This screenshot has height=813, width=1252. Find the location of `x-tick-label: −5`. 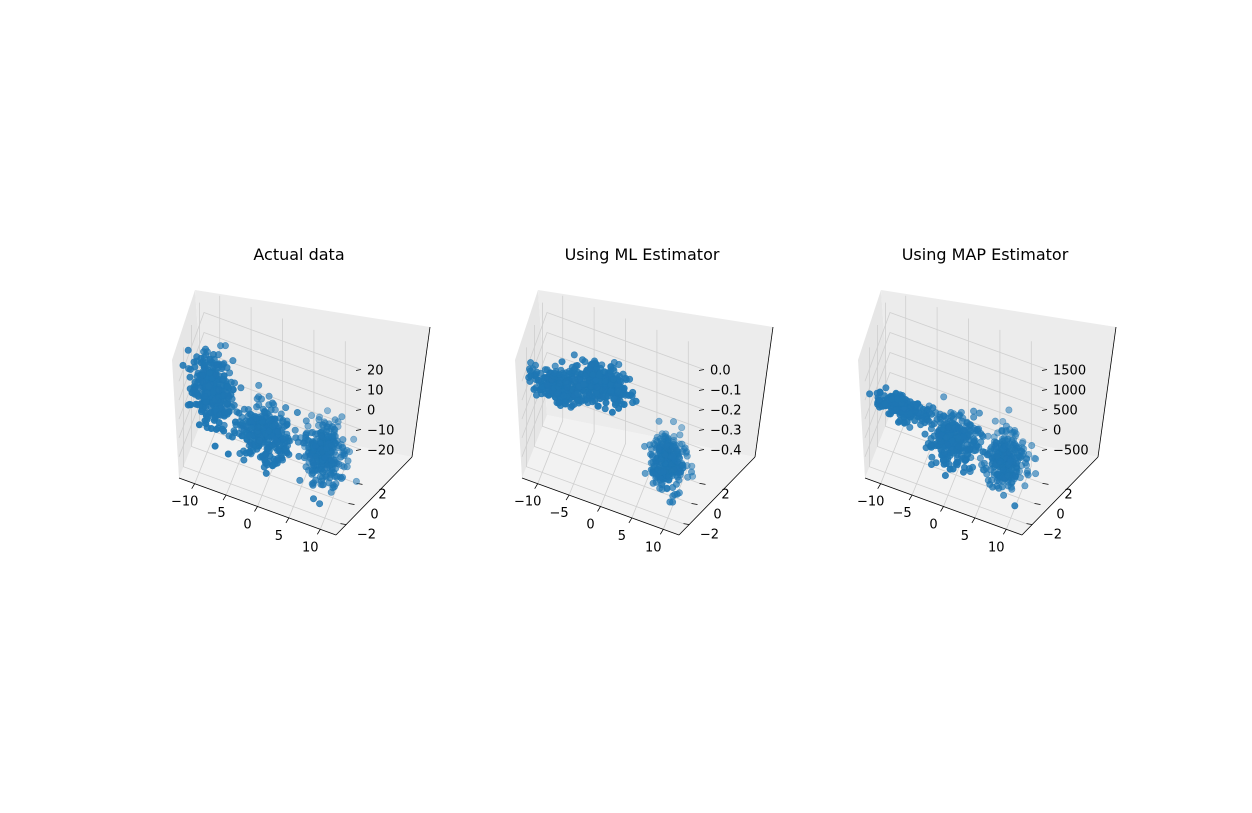

x-tick-label: −5 is located at coordinates (216, 513).